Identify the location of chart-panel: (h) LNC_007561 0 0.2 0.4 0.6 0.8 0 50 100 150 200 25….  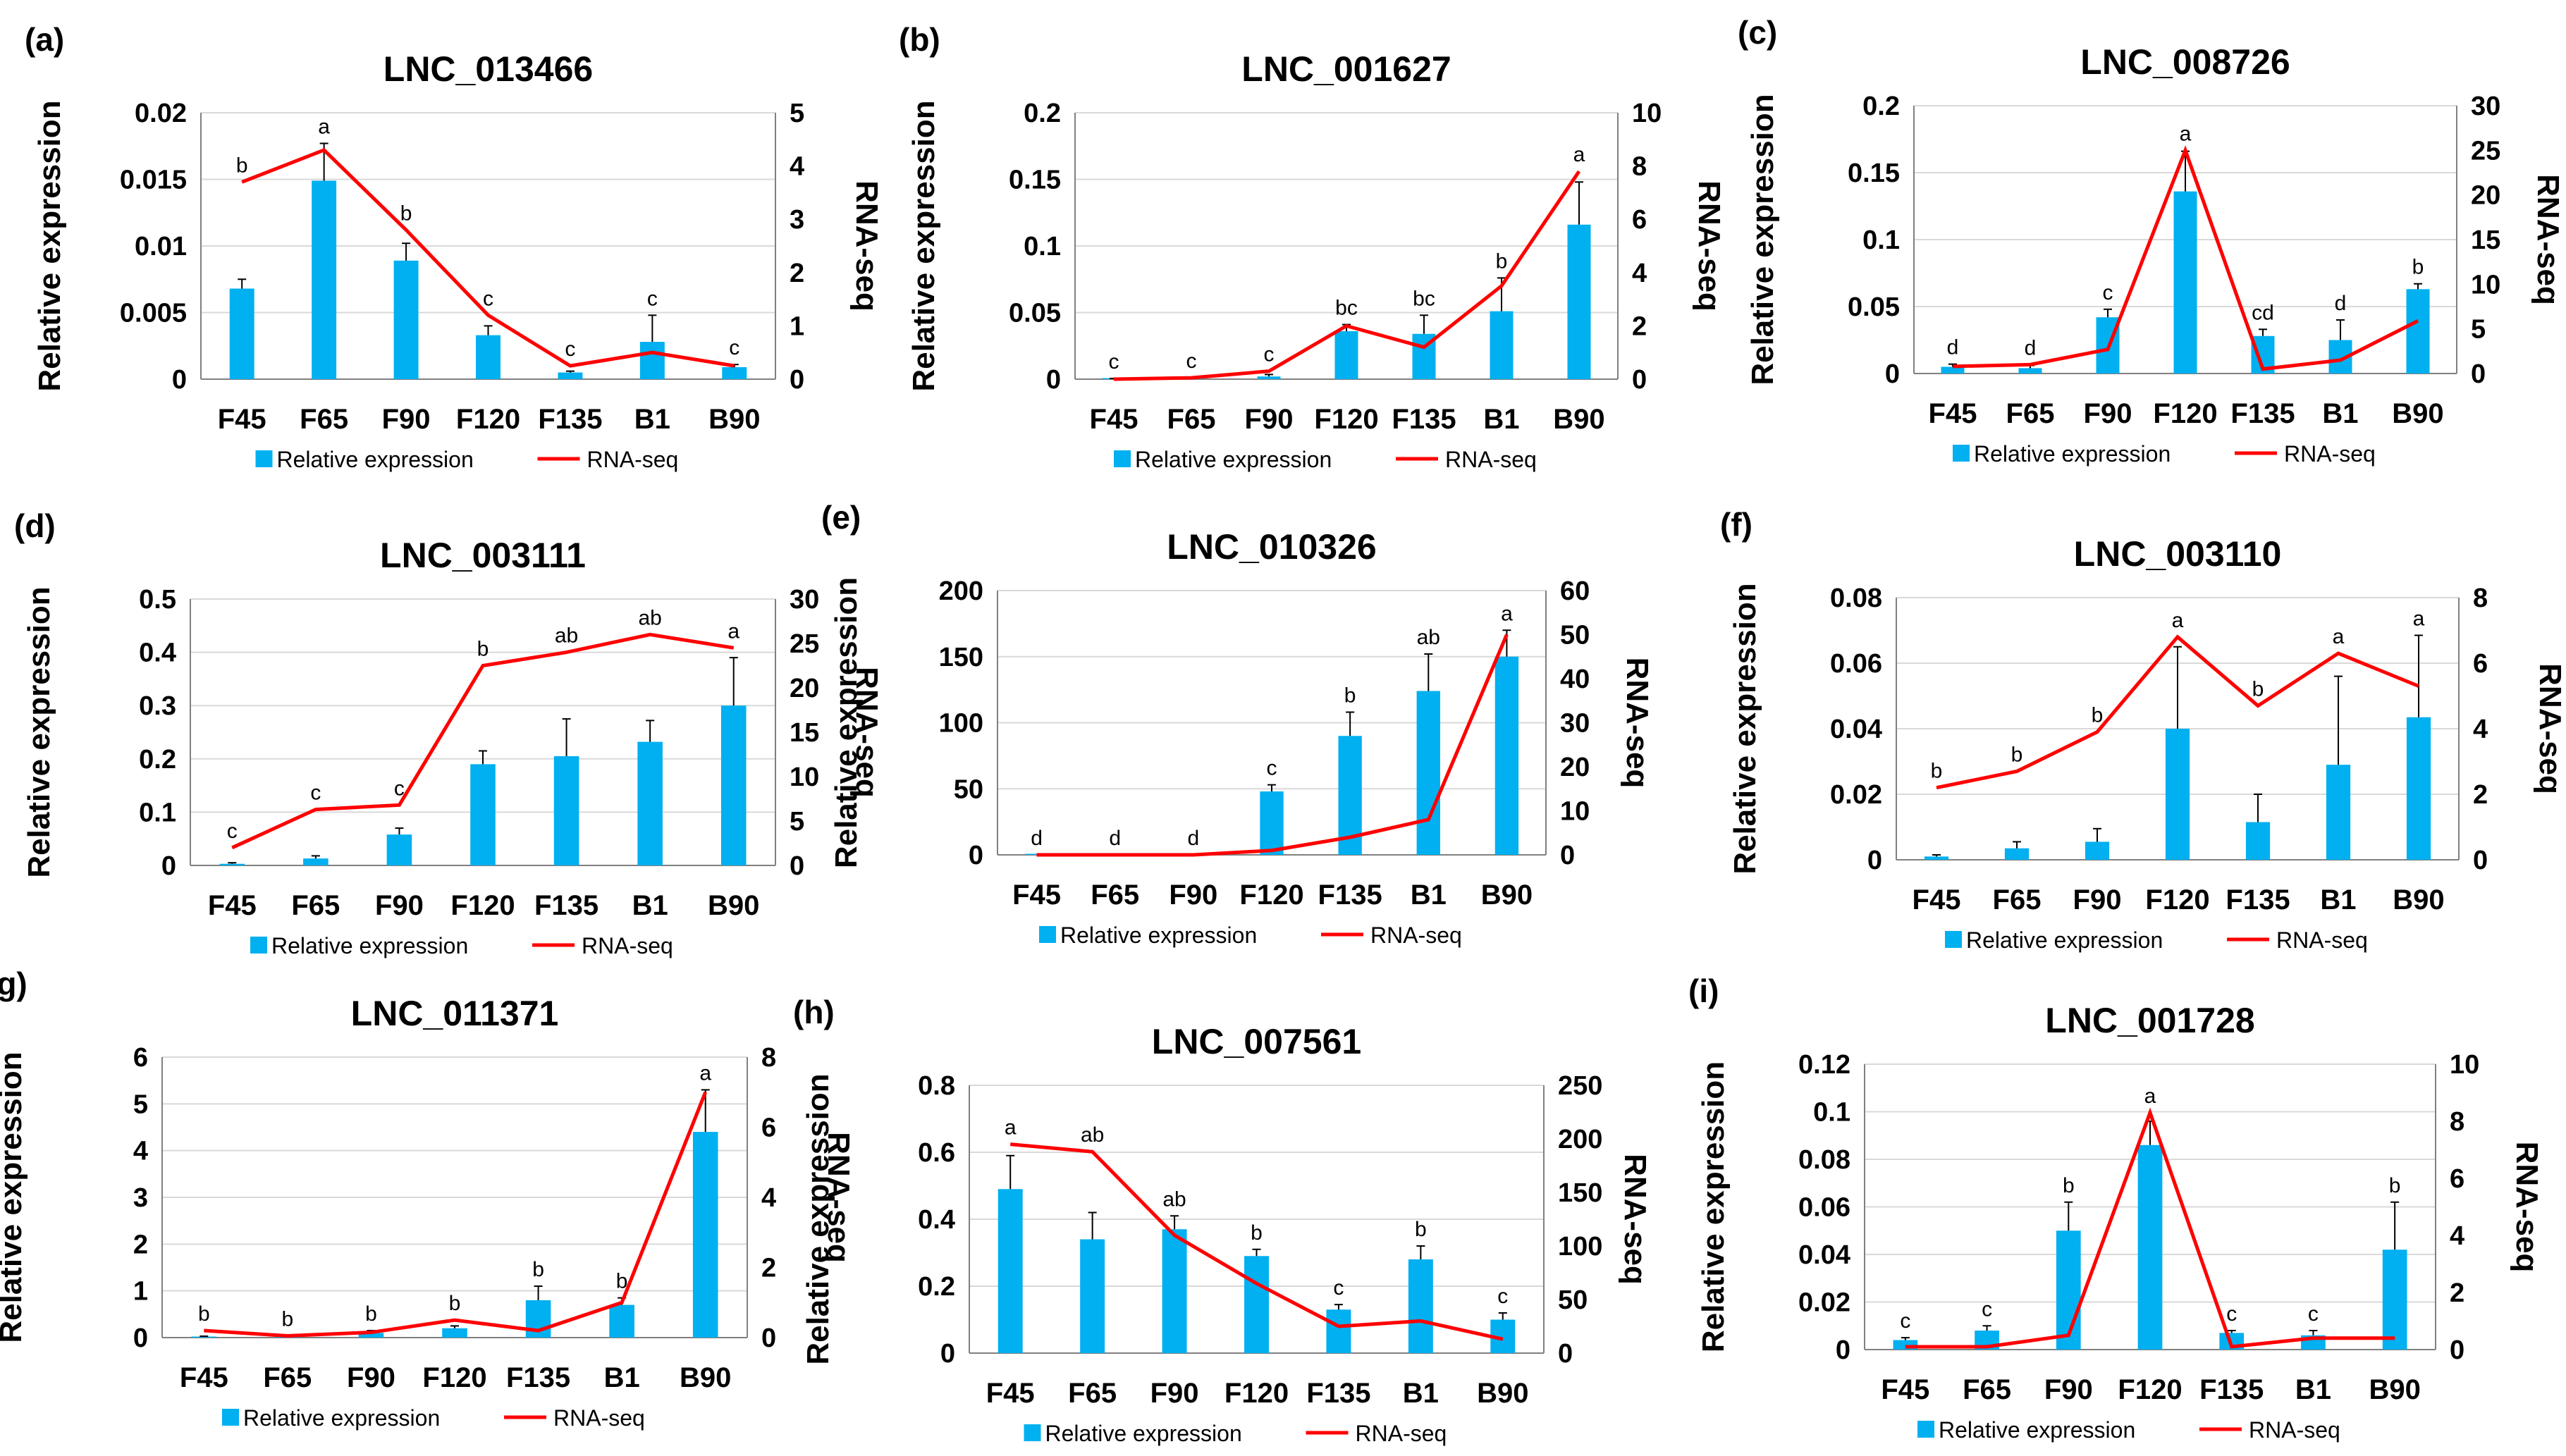
(1222, 1220).